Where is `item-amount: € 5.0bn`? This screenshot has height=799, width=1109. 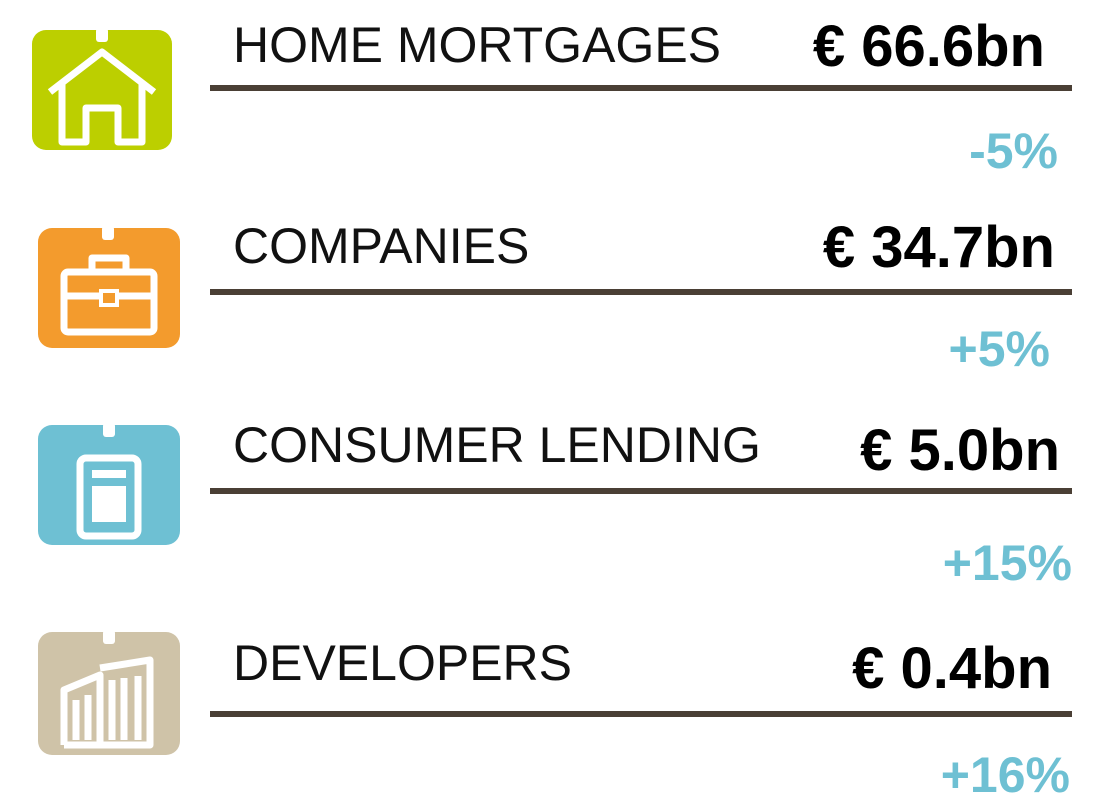
item-amount: € 5.0bn is located at coordinates (960, 450).